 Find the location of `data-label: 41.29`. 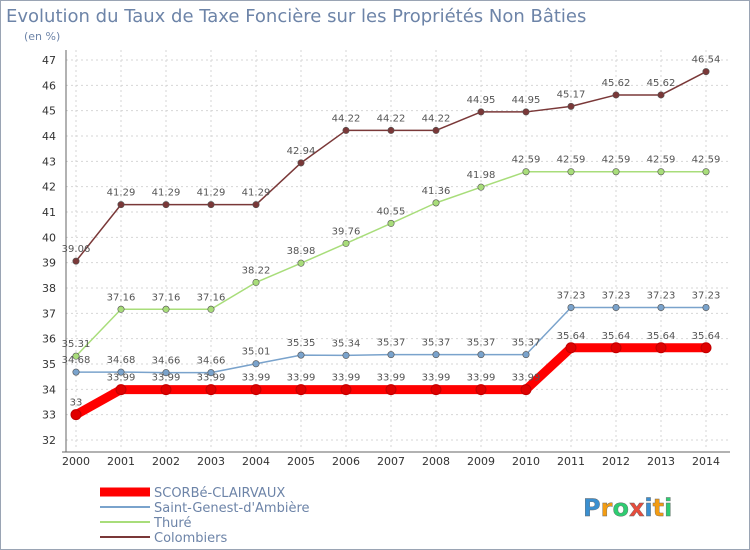

data-label: 41.29 is located at coordinates (211, 193).